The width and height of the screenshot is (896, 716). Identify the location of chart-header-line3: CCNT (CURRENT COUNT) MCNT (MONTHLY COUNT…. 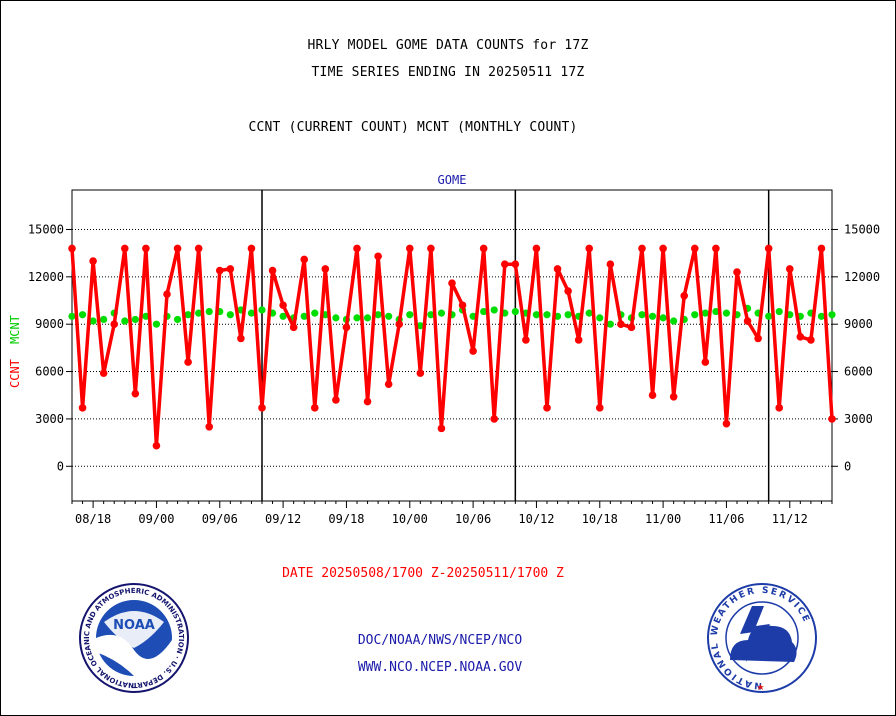
(413, 127).